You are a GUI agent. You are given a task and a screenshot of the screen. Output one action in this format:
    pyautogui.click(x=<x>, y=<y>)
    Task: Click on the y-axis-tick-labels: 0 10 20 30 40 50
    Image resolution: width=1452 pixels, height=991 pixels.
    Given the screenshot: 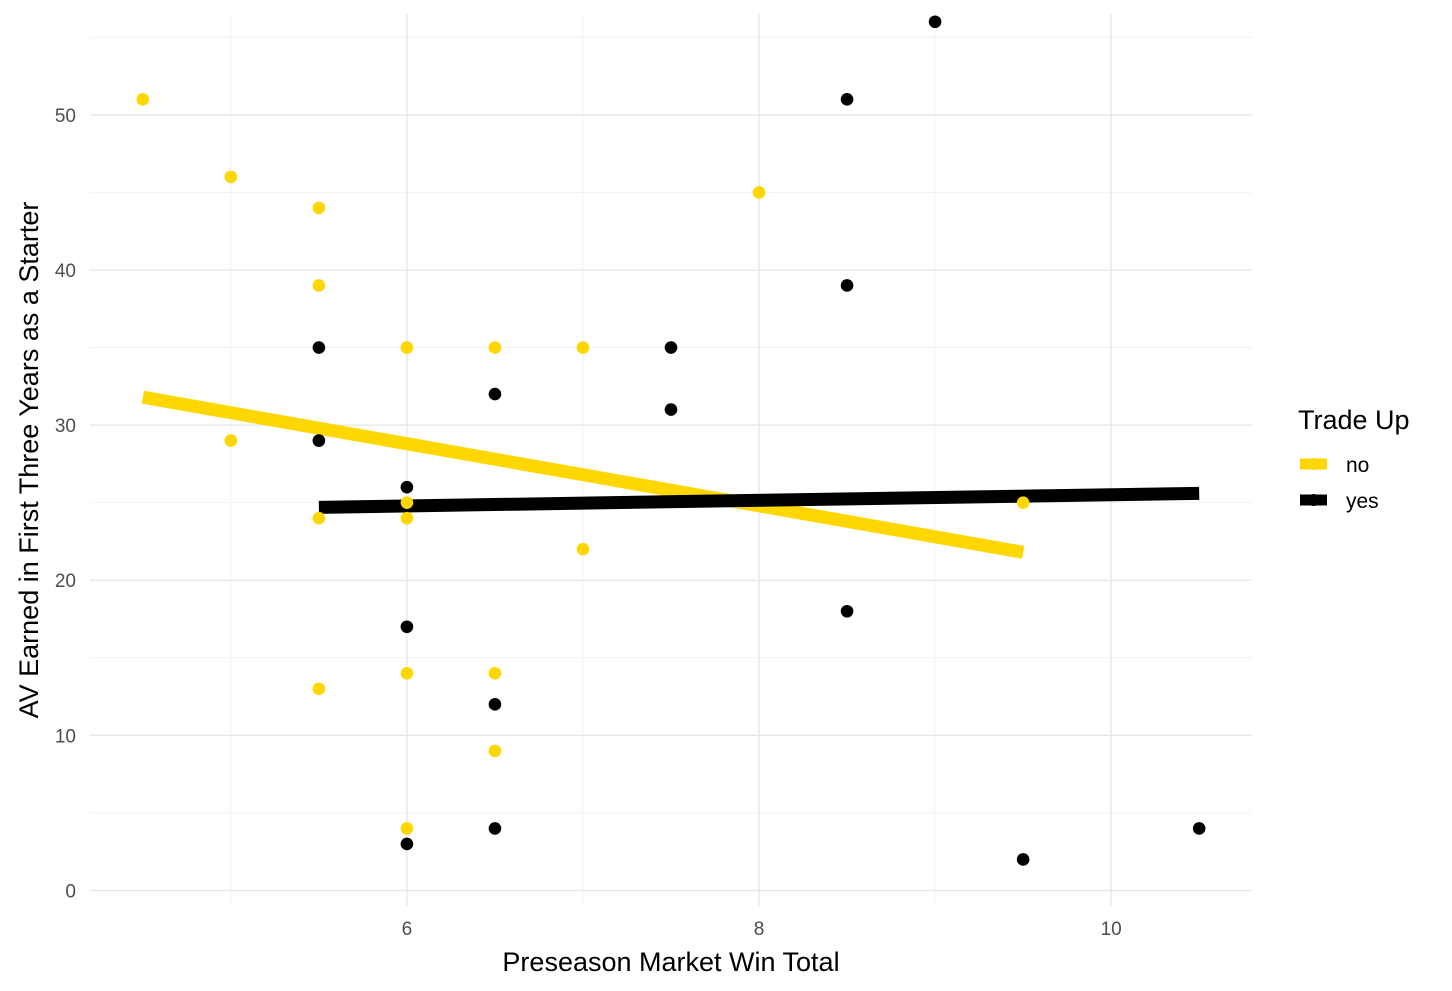 What is the action you would take?
    pyautogui.click(x=65, y=504)
    